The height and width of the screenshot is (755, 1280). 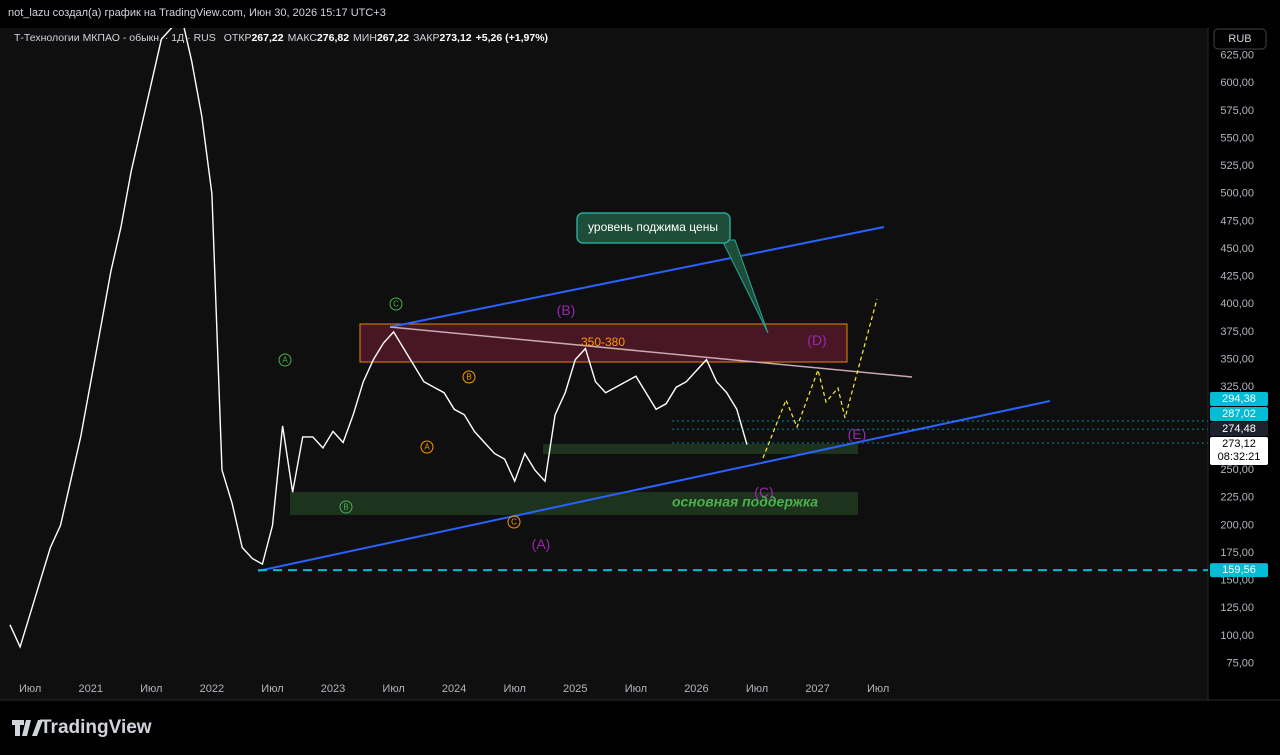 I want to click on header-text: 276,82, so click(x=333, y=38).